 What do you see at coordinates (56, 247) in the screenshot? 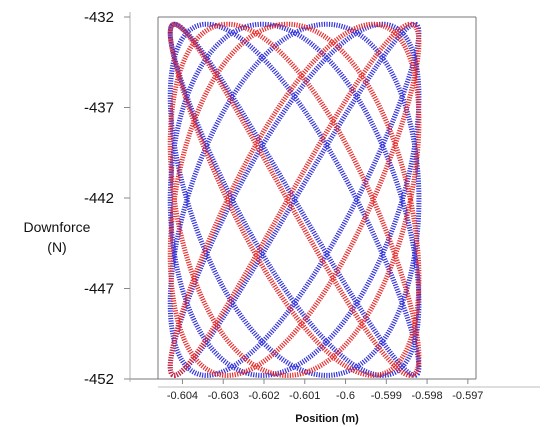
I see `y-axis-label-line2: (N)` at bounding box center [56, 247].